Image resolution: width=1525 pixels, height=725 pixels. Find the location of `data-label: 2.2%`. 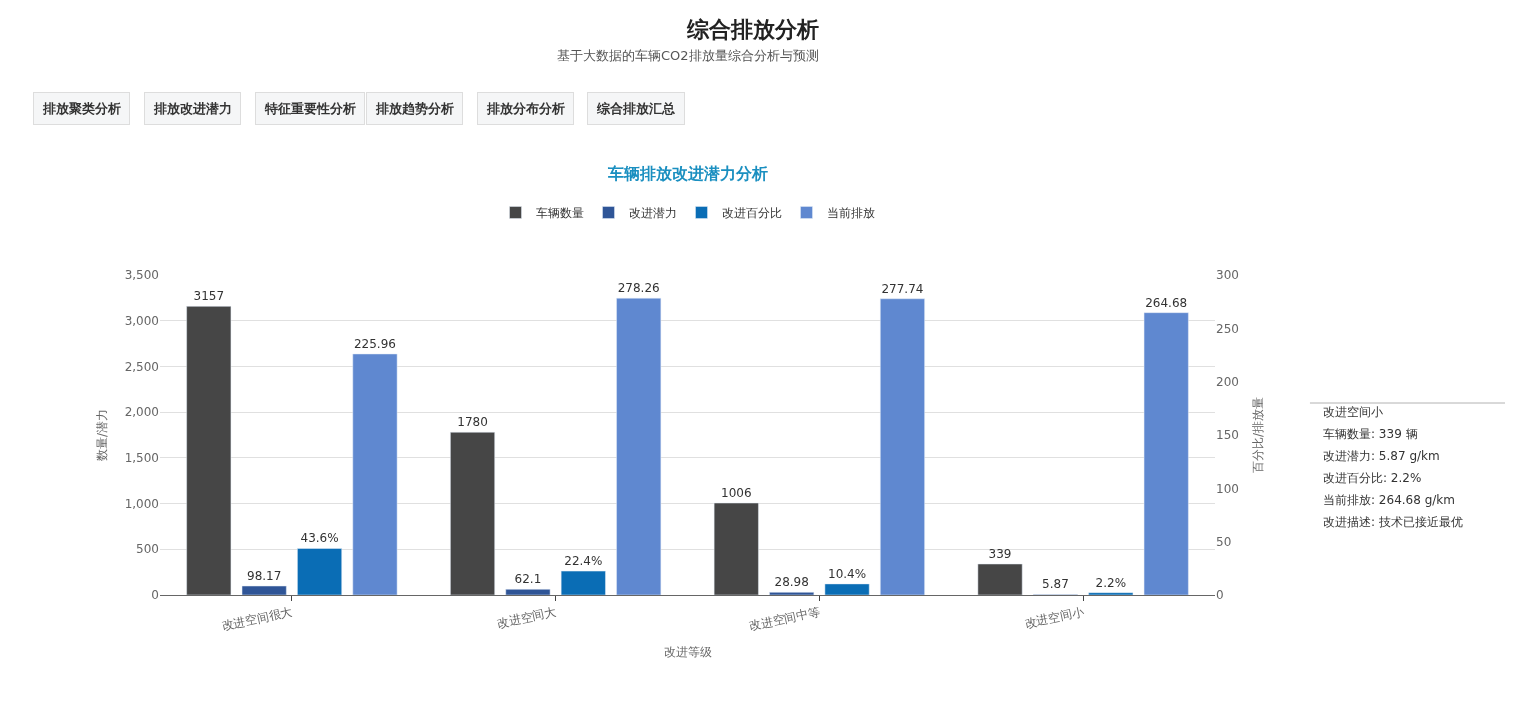

data-label: 2.2% is located at coordinates (1111, 582).